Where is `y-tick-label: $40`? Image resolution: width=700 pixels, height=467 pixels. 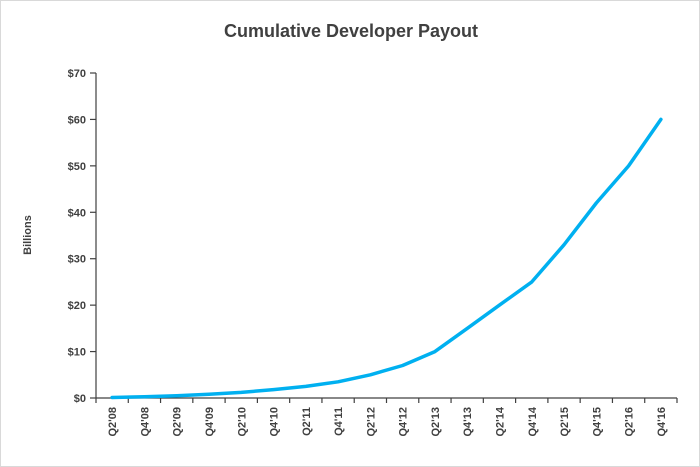
y-tick-label: $40 is located at coordinates (77, 213).